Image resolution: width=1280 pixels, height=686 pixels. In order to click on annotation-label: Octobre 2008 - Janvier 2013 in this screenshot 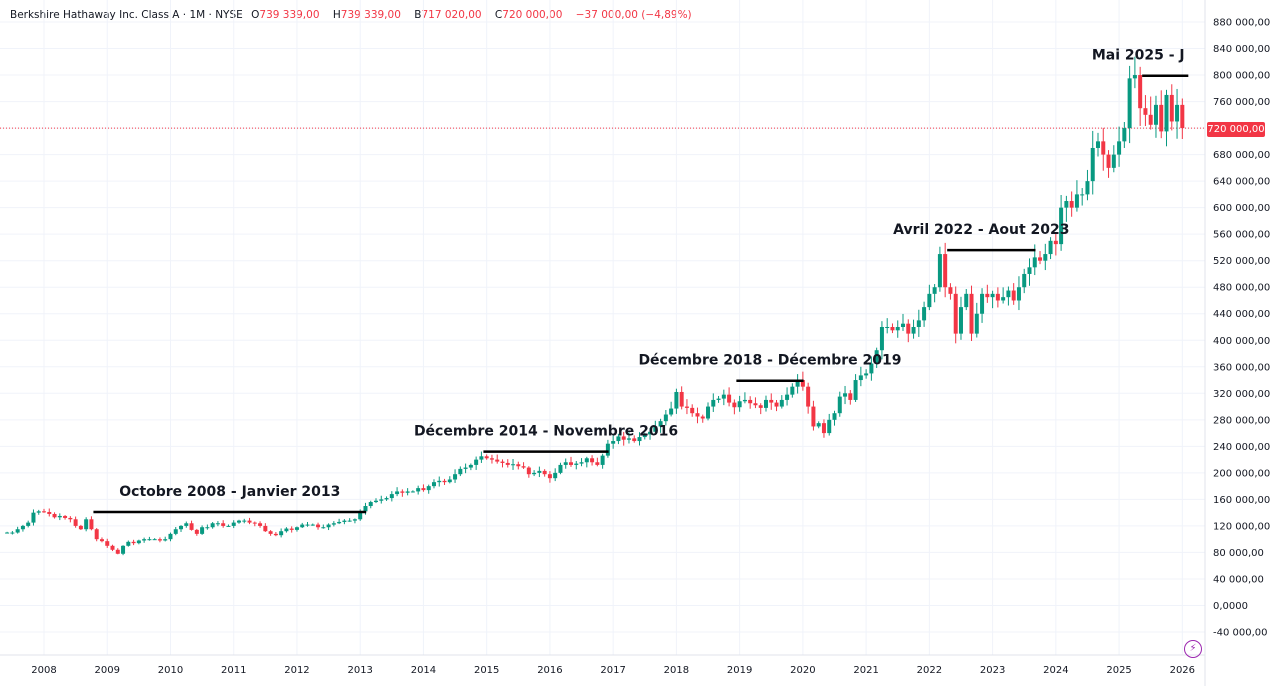, I will do `click(229, 492)`.